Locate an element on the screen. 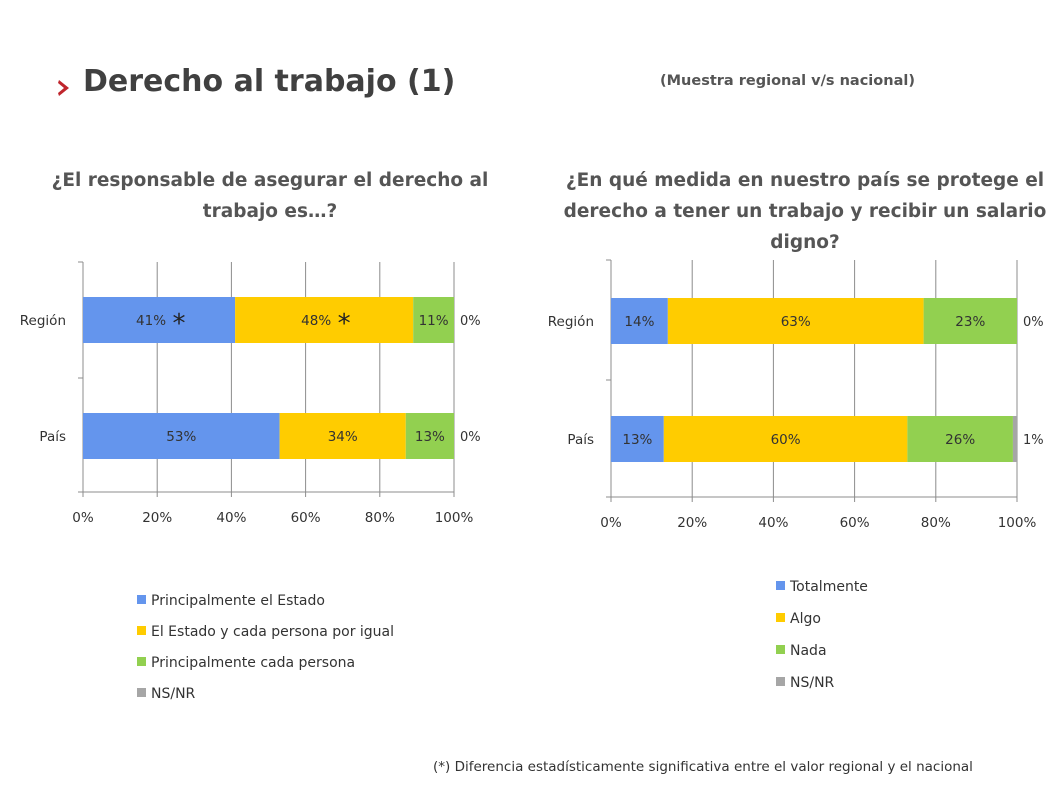  data-label: 48% is located at coordinates (316, 321).